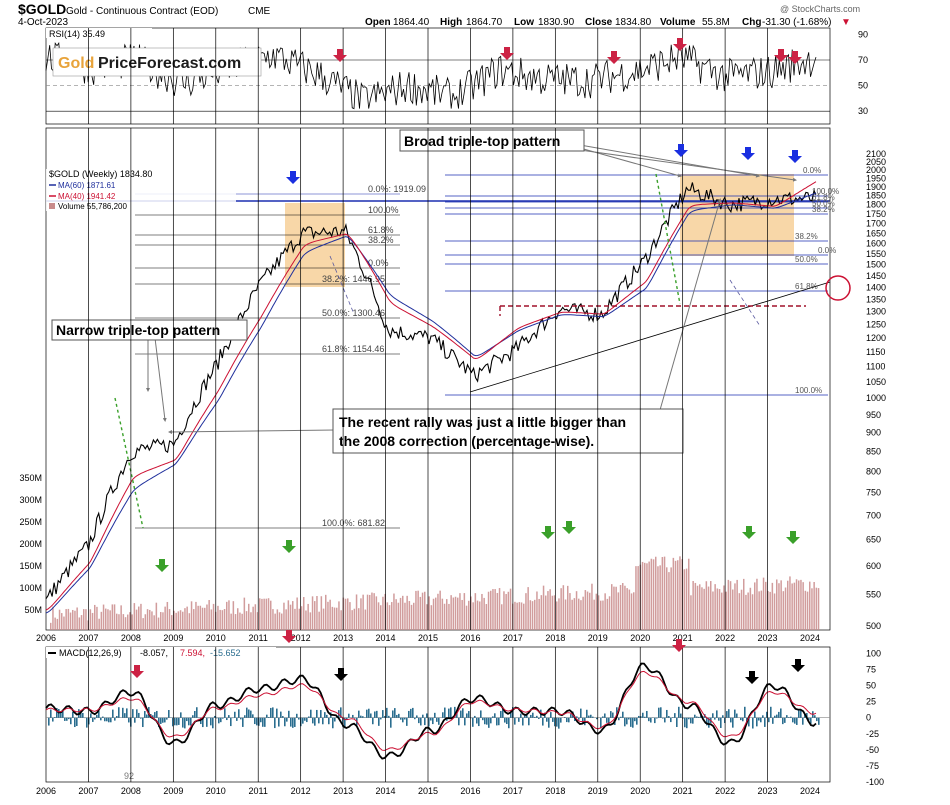  What do you see at coordinates (513, 791) in the screenshot?
I see `x-tick-label: 2017` at bounding box center [513, 791].